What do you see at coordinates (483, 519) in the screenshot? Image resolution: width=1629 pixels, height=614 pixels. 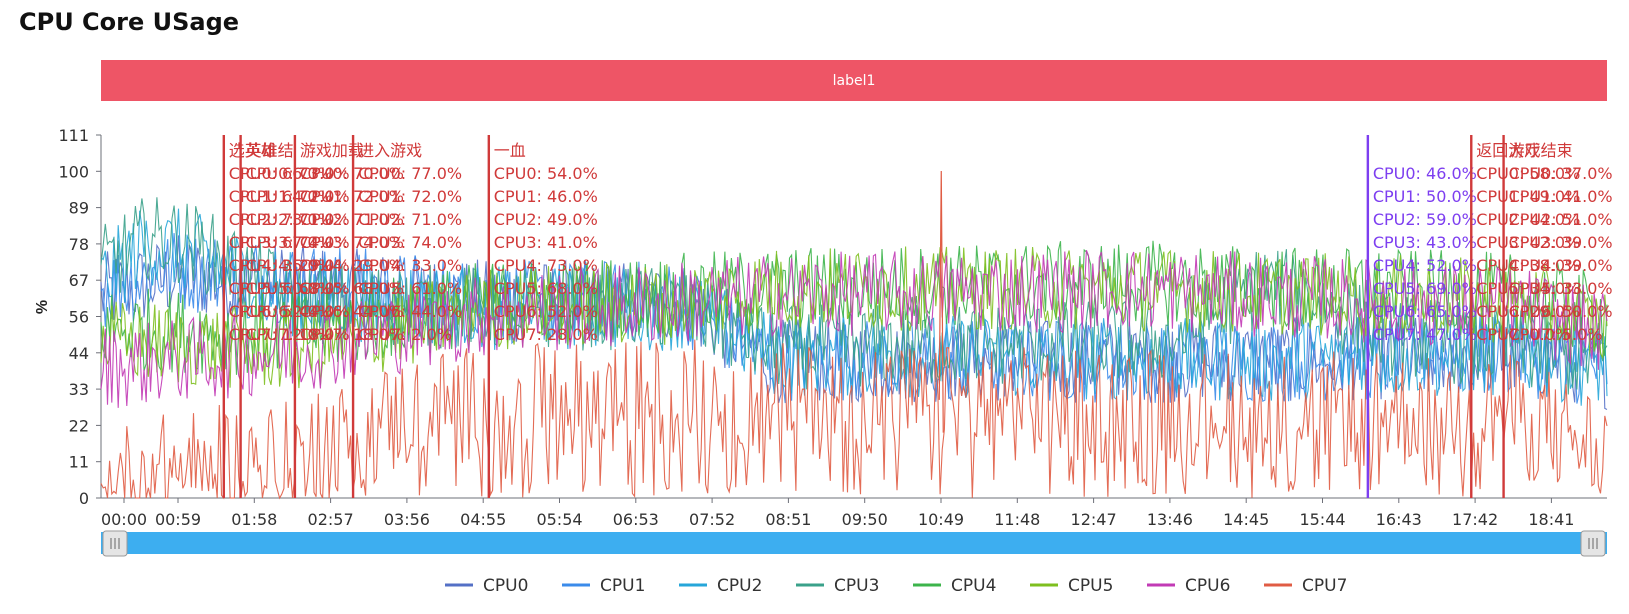 I see `x-tick-label: 04:55` at bounding box center [483, 519].